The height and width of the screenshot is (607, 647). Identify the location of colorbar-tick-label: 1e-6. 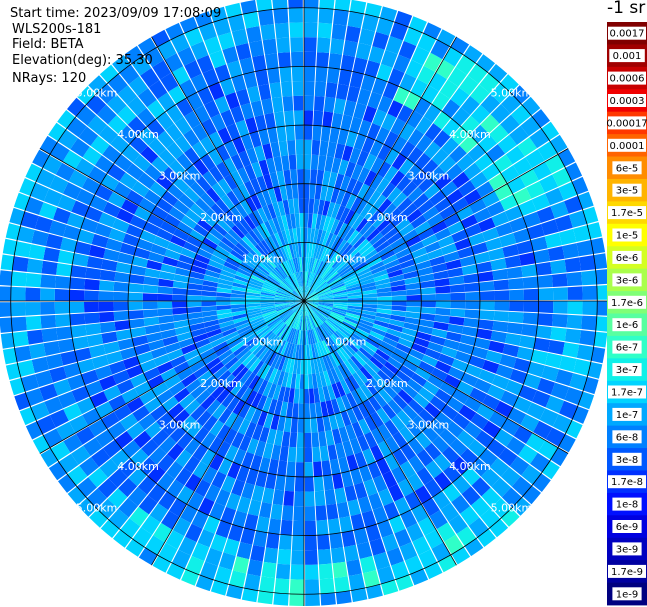
(627, 325).